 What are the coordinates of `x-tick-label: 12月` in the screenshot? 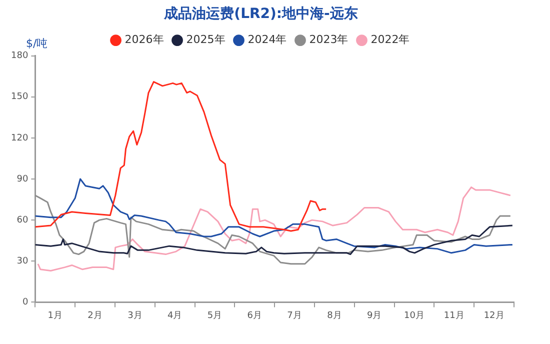 It's located at (494, 315).